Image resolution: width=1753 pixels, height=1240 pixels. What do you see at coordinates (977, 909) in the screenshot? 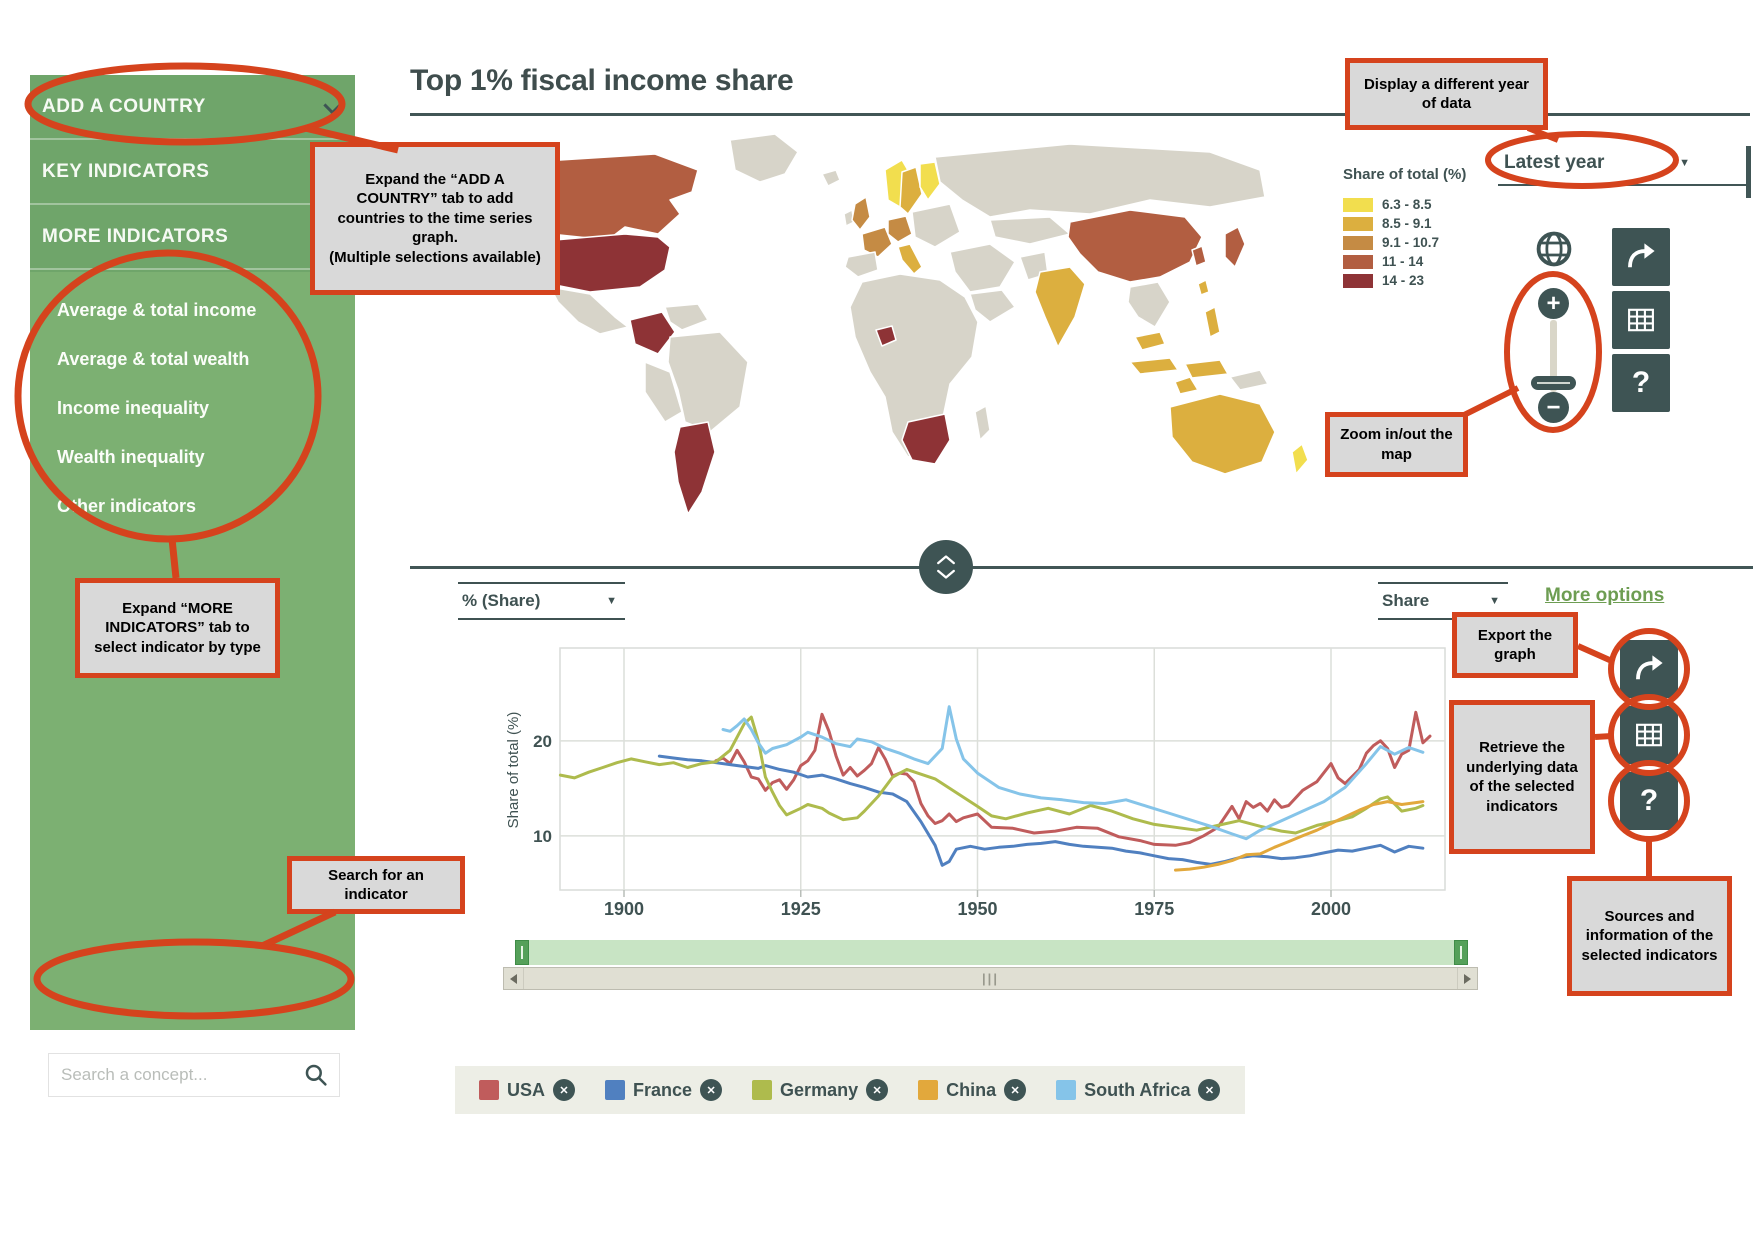
I see `x-tick-label: 1950` at bounding box center [977, 909].